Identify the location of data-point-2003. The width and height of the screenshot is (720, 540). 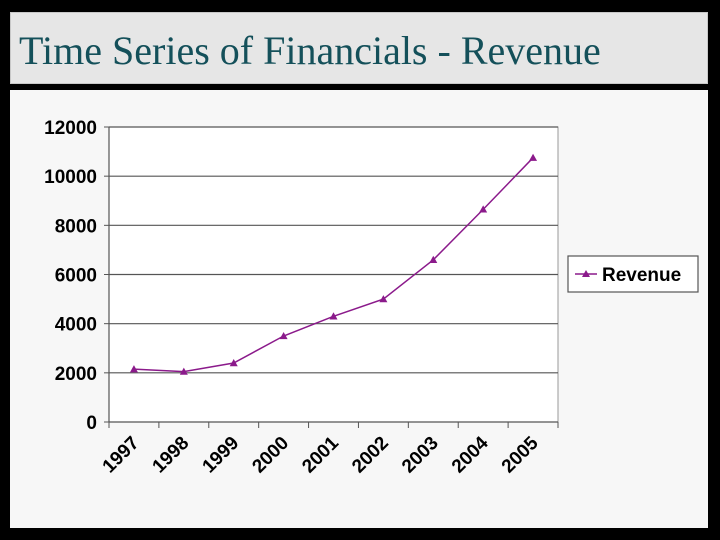
(433, 259).